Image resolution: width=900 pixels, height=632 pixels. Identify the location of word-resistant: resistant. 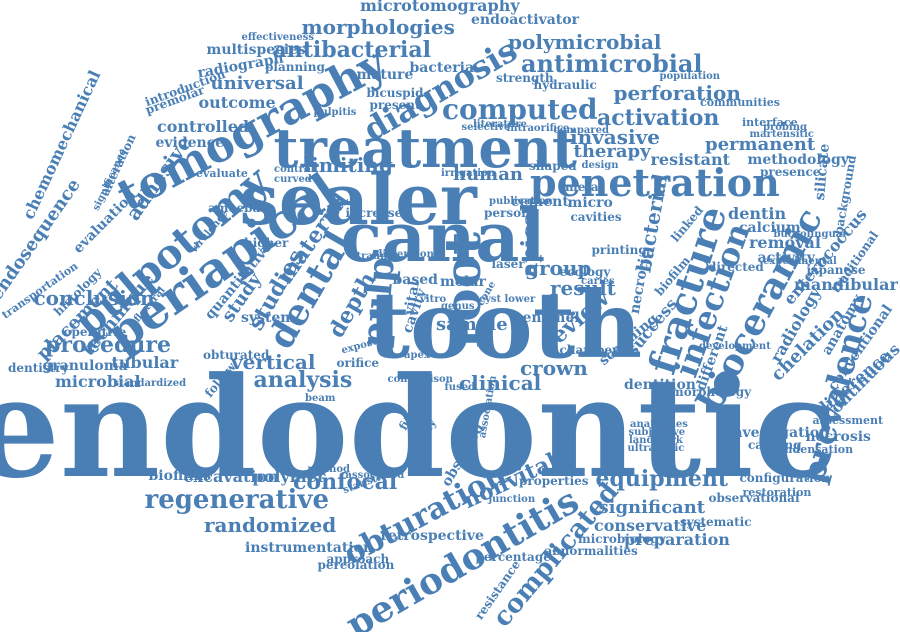
(690, 159).